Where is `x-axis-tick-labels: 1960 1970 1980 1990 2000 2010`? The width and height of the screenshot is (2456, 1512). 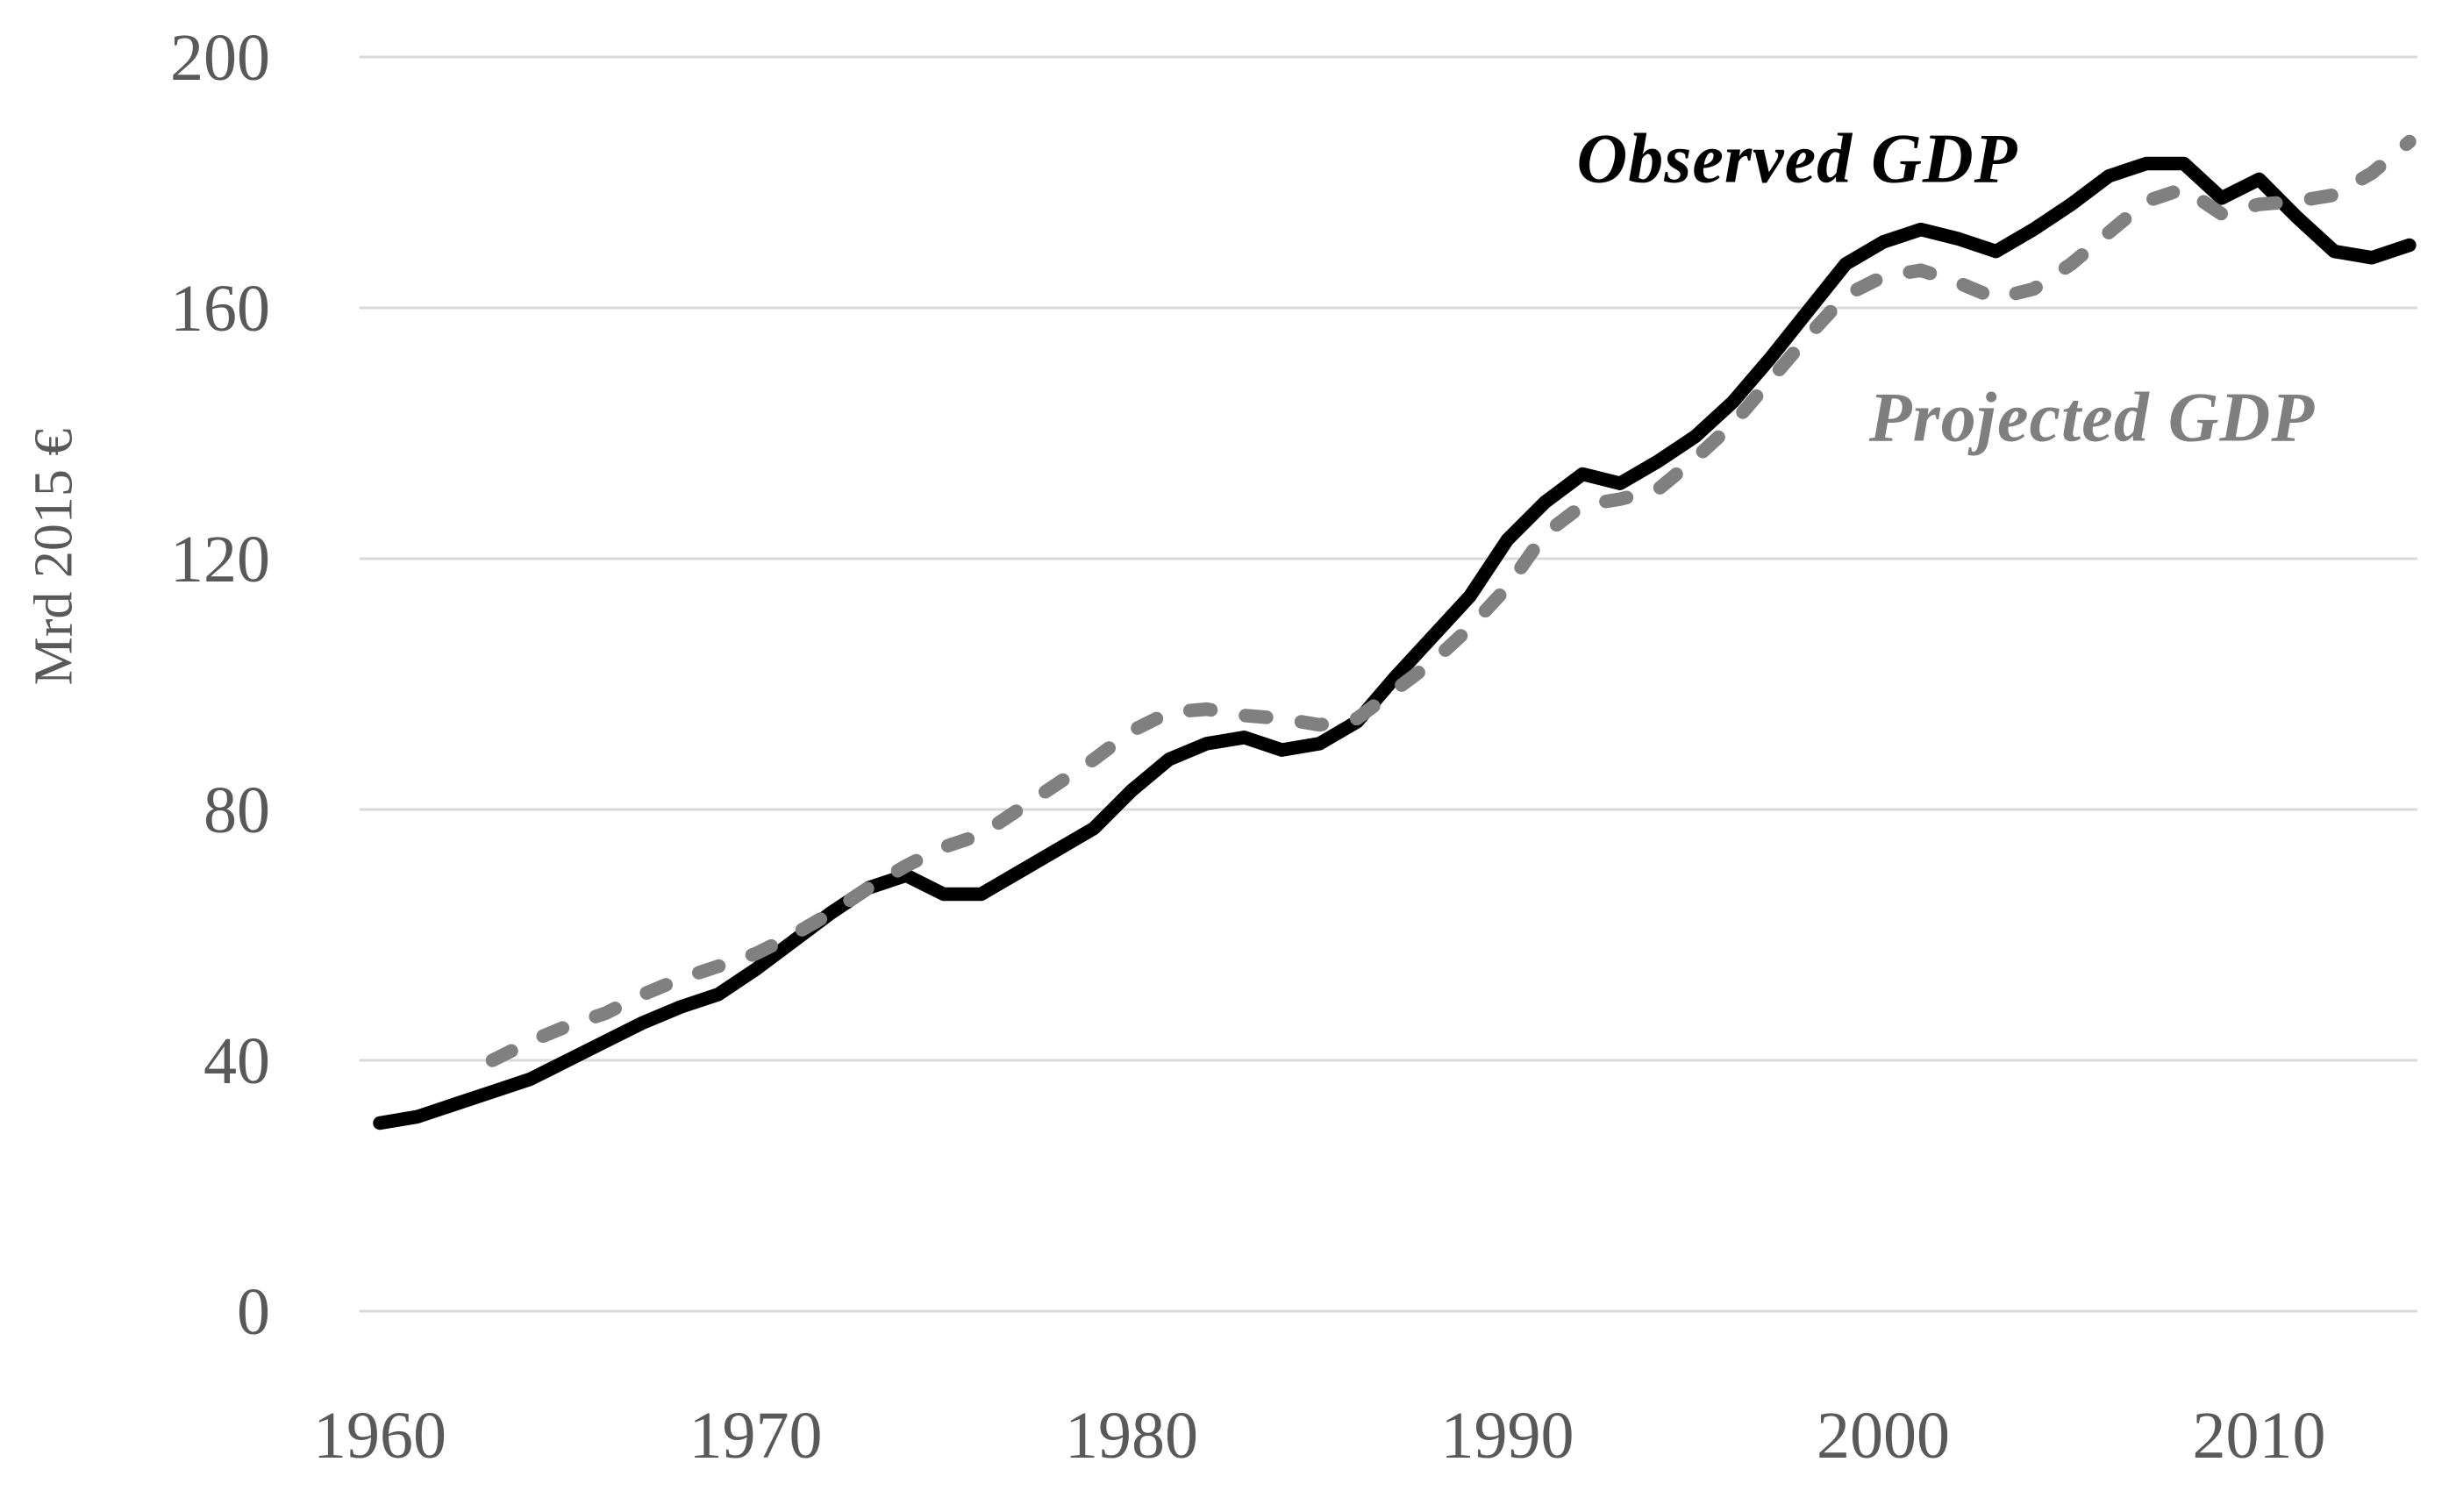
x-axis-tick-labels: 1960 1970 1980 1990 2000 2010 is located at coordinates (1319, 1436).